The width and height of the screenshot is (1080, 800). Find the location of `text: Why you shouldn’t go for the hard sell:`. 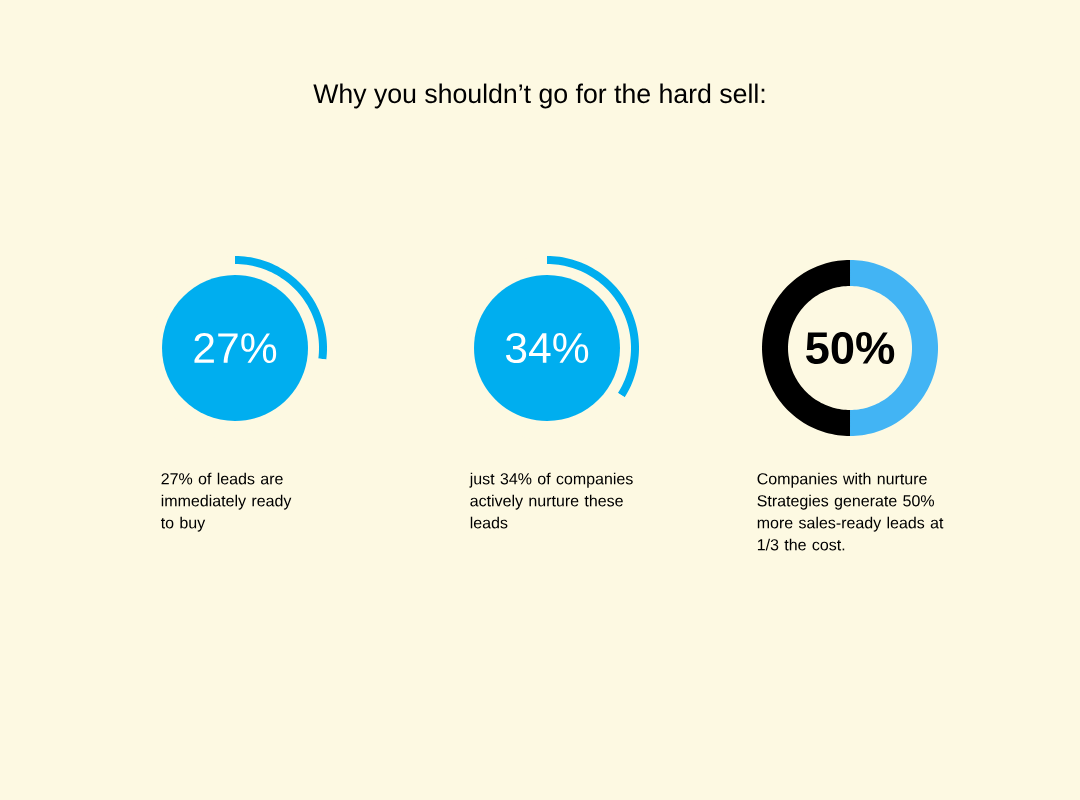

text: Why you shouldn’t go for the hard sell: is located at coordinates (539, 96).